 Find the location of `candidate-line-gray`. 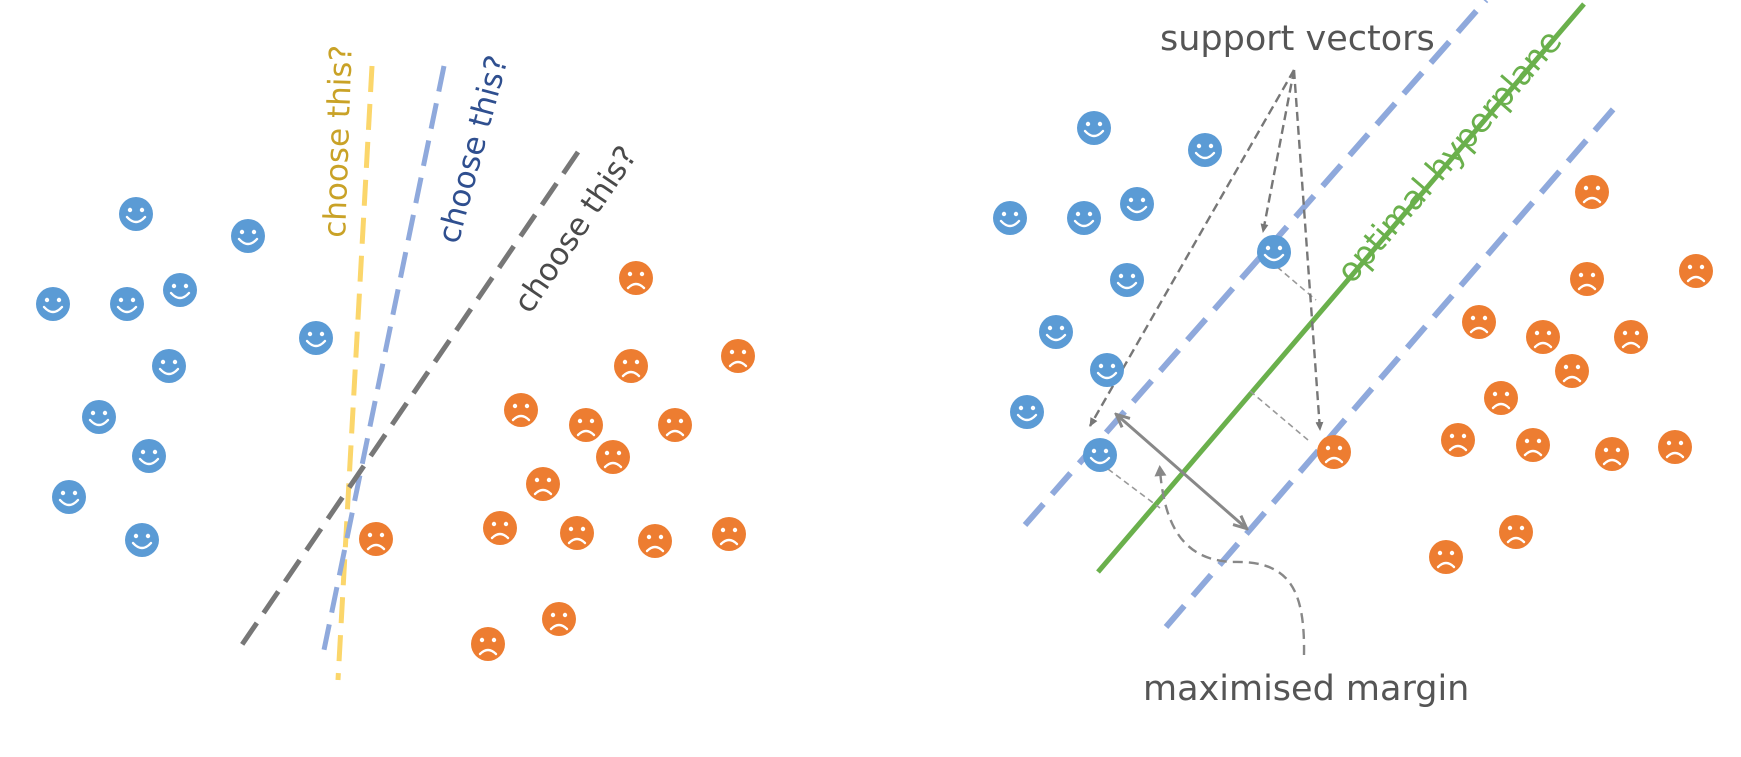

candidate-line-gray is located at coordinates (407, 402).